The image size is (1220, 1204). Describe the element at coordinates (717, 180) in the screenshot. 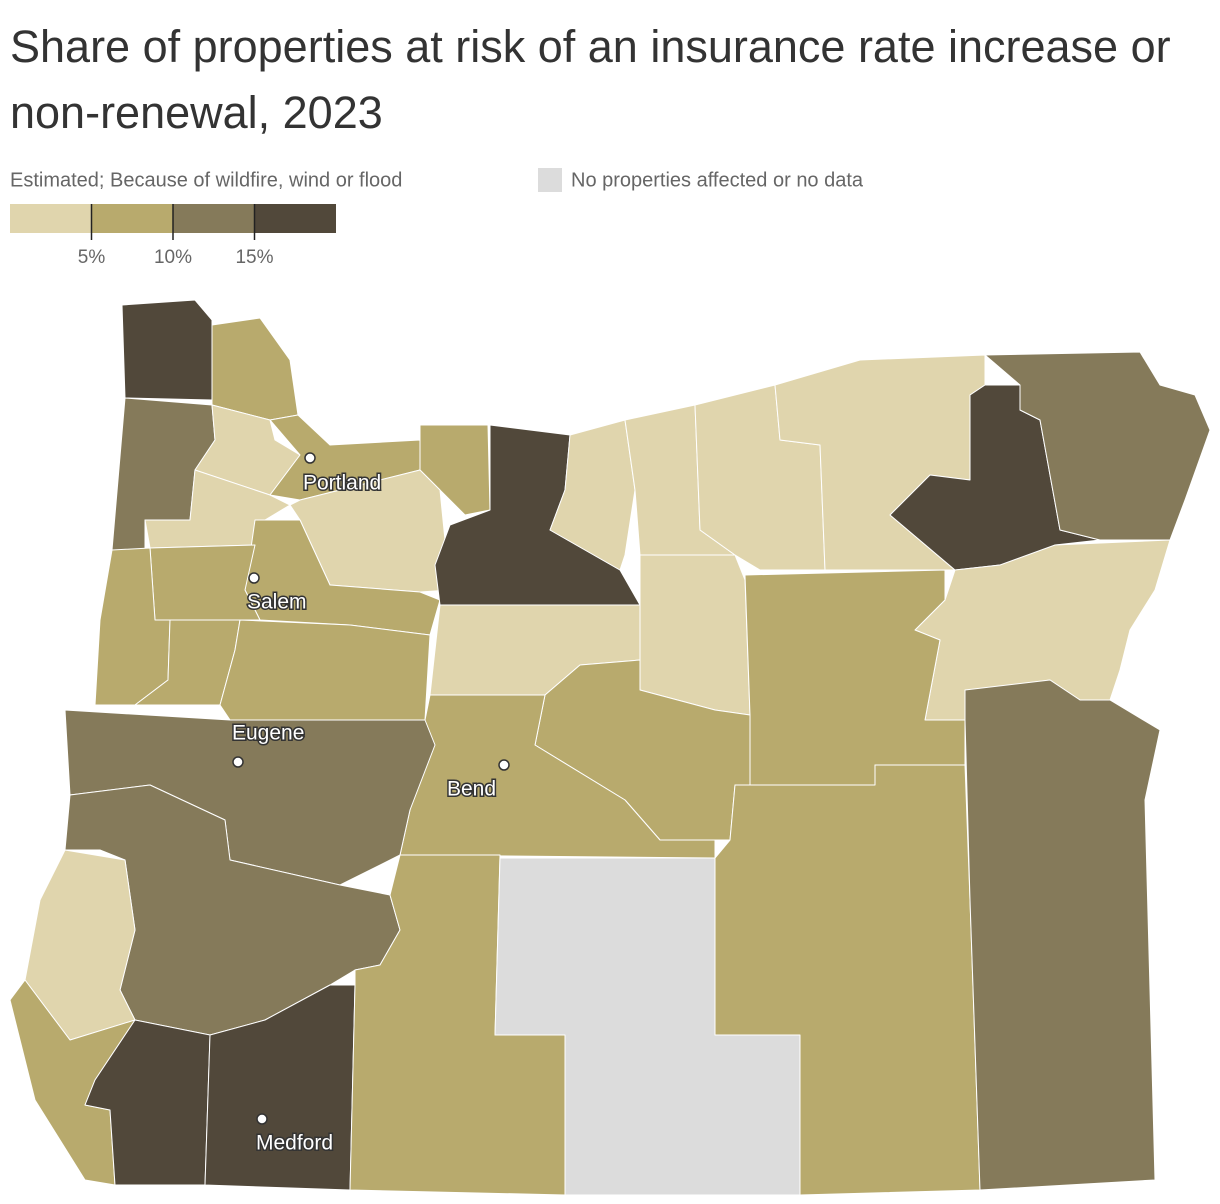

I see `no-data-label: No properties affected or no data` at that location.